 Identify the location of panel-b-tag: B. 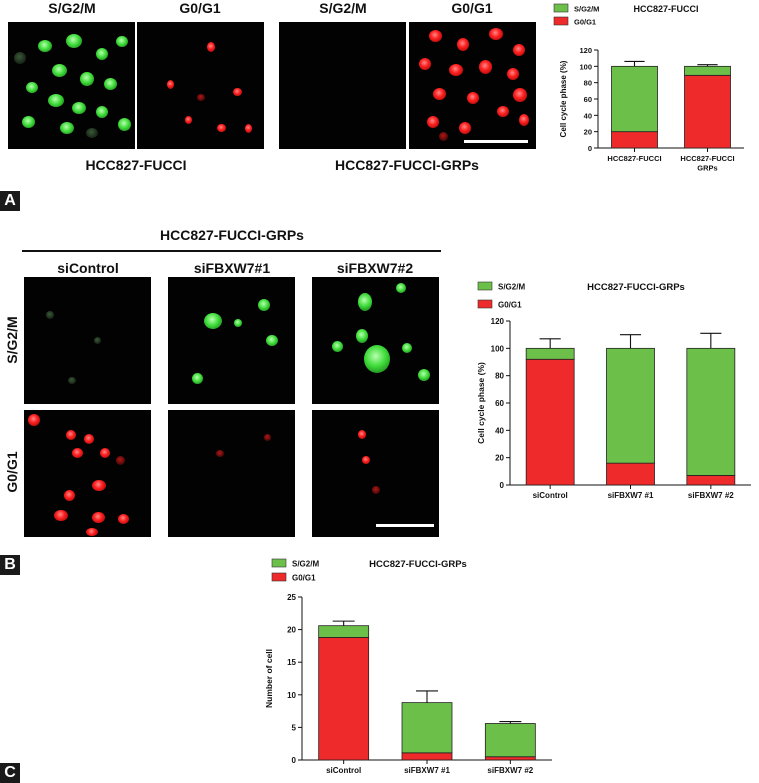
(10, 565).